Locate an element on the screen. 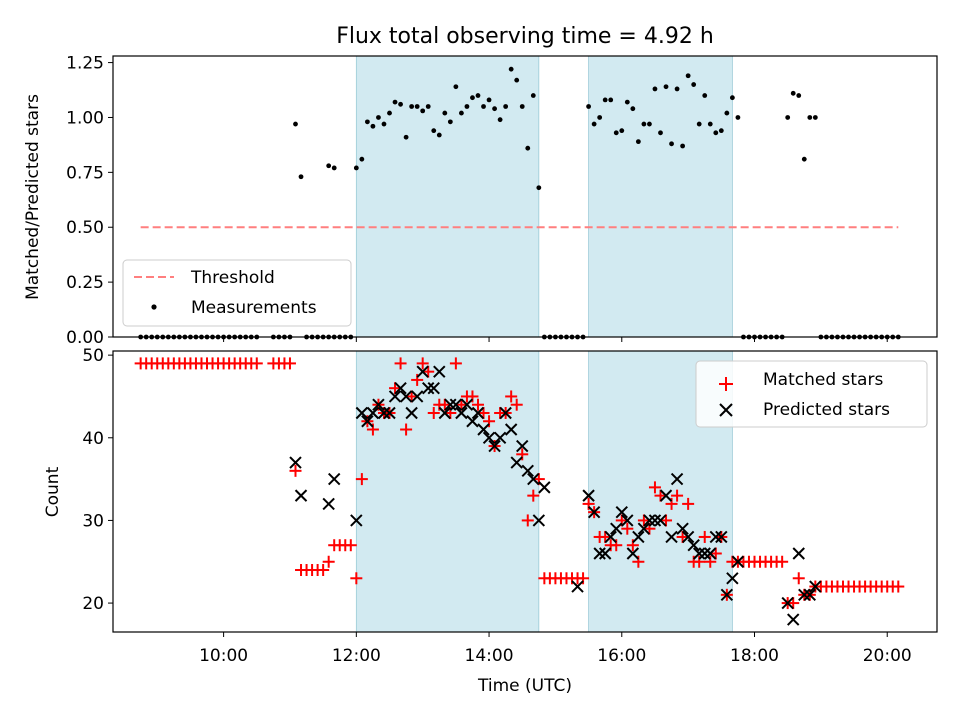 Image resolution: width=960 pixels, height=720 pixels. bottom-y-axis-label: Count is located at coordinates (53, 491).